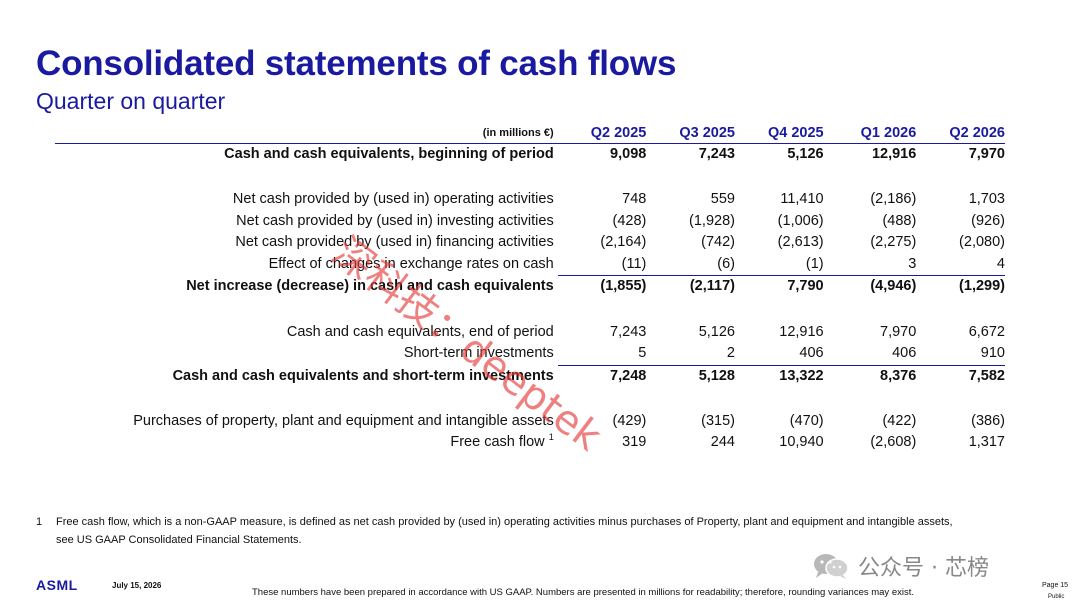 The image size is (1080, 608). What do you see at coordinates (722, 199) in the screenshot?
I see `cell-value: 559` at bounding box center [722, 199].